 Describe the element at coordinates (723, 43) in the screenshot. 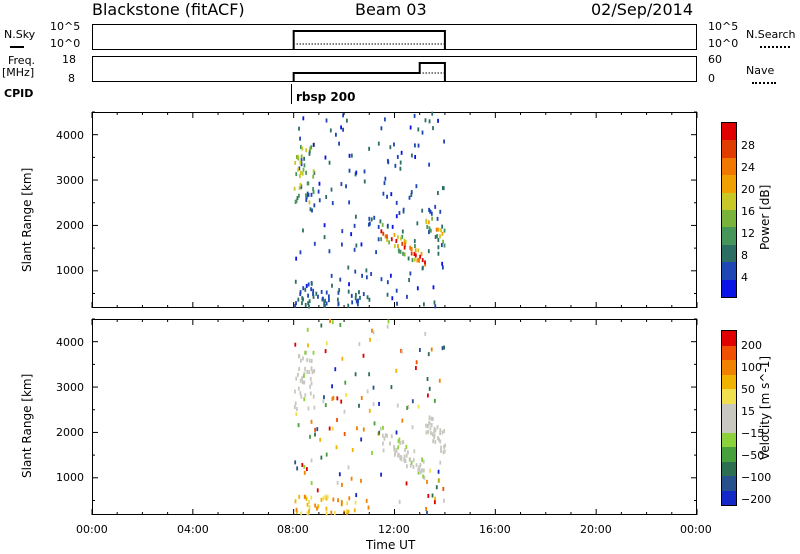

I see `nsky-tick-bottom-right: 10^0` at that location.